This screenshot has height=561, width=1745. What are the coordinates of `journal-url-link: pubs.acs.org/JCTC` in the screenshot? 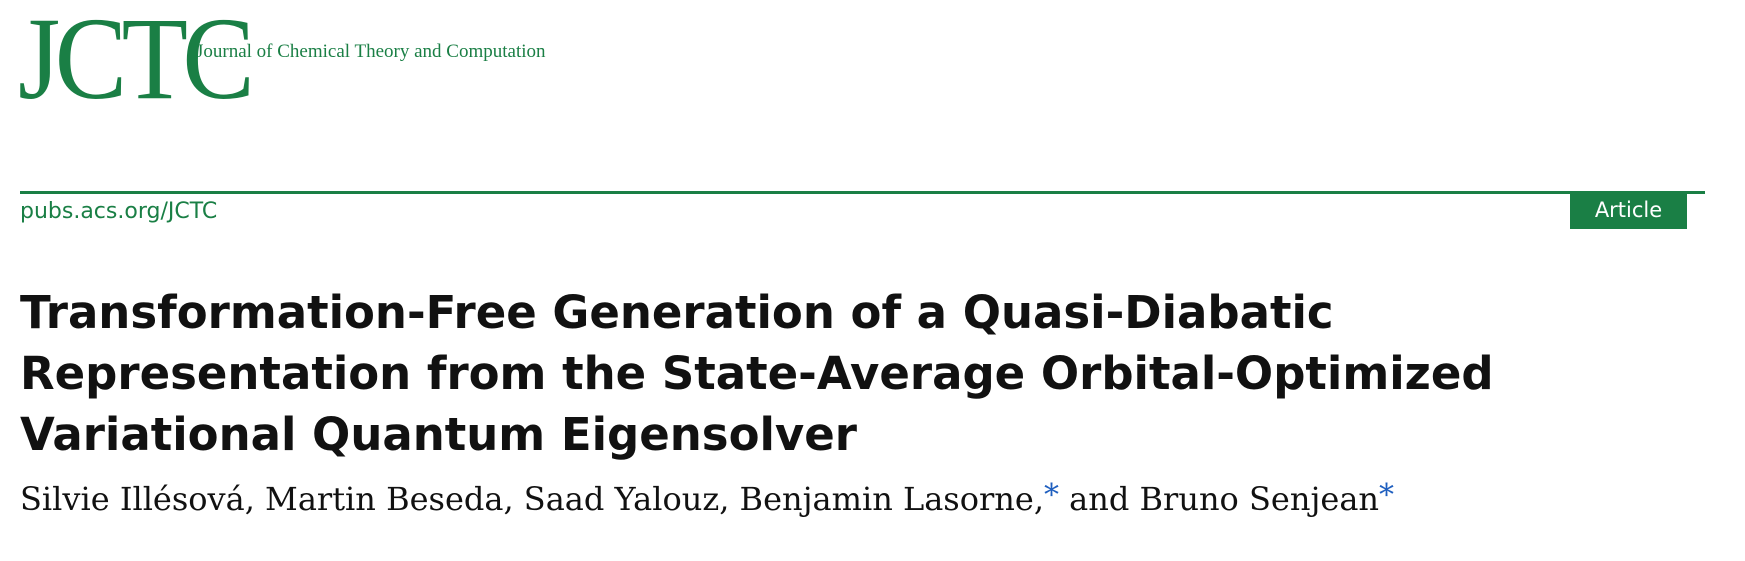 It's located at (119, 211).